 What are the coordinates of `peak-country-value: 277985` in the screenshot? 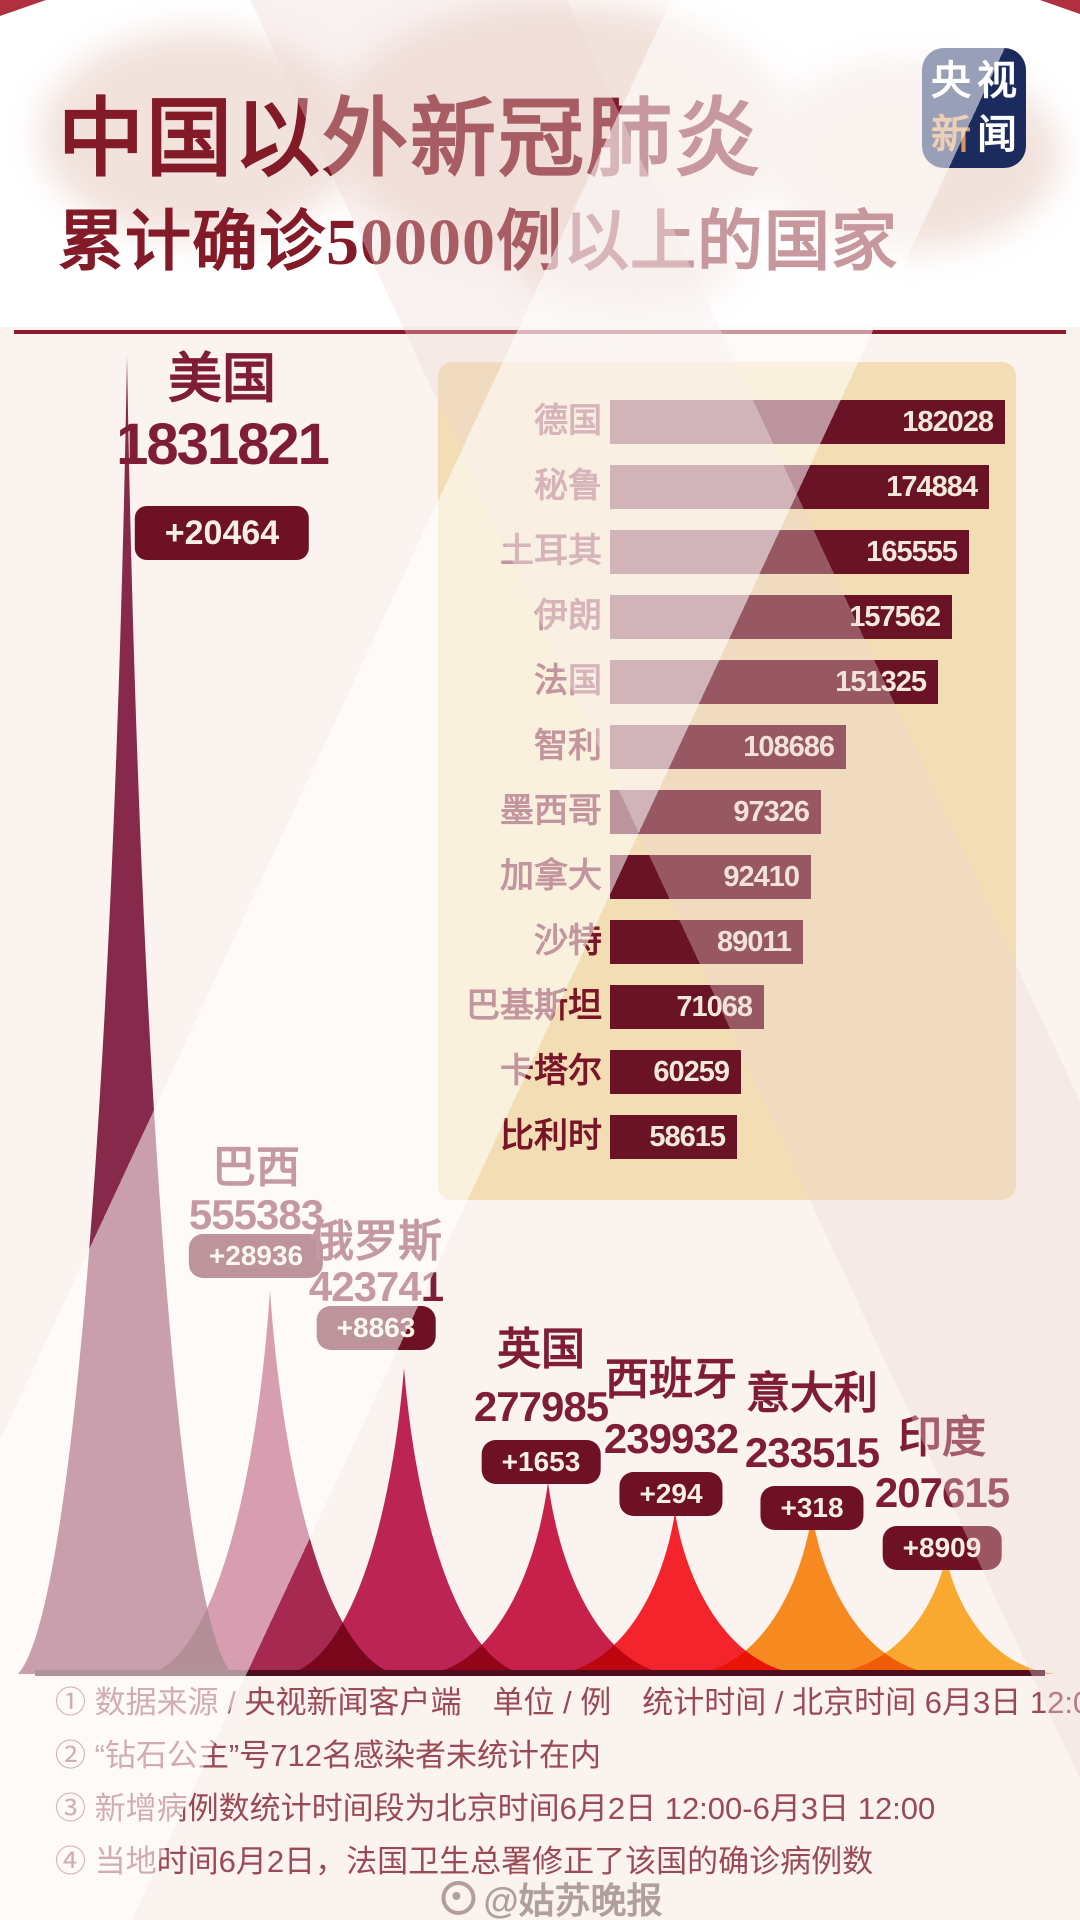 It's located at (541, 1406).